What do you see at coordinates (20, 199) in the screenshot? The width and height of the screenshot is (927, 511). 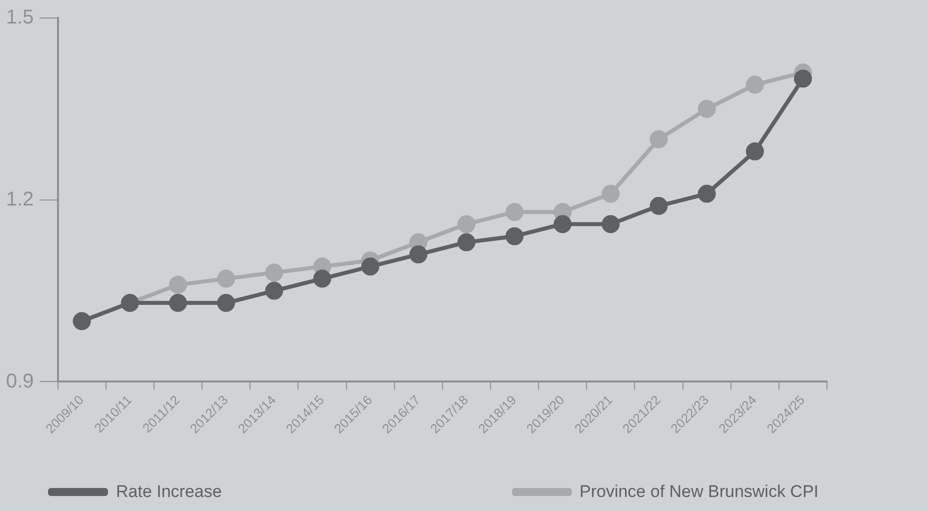 I see `y-tick-label: 1.2` at bounding box center [20, 199].